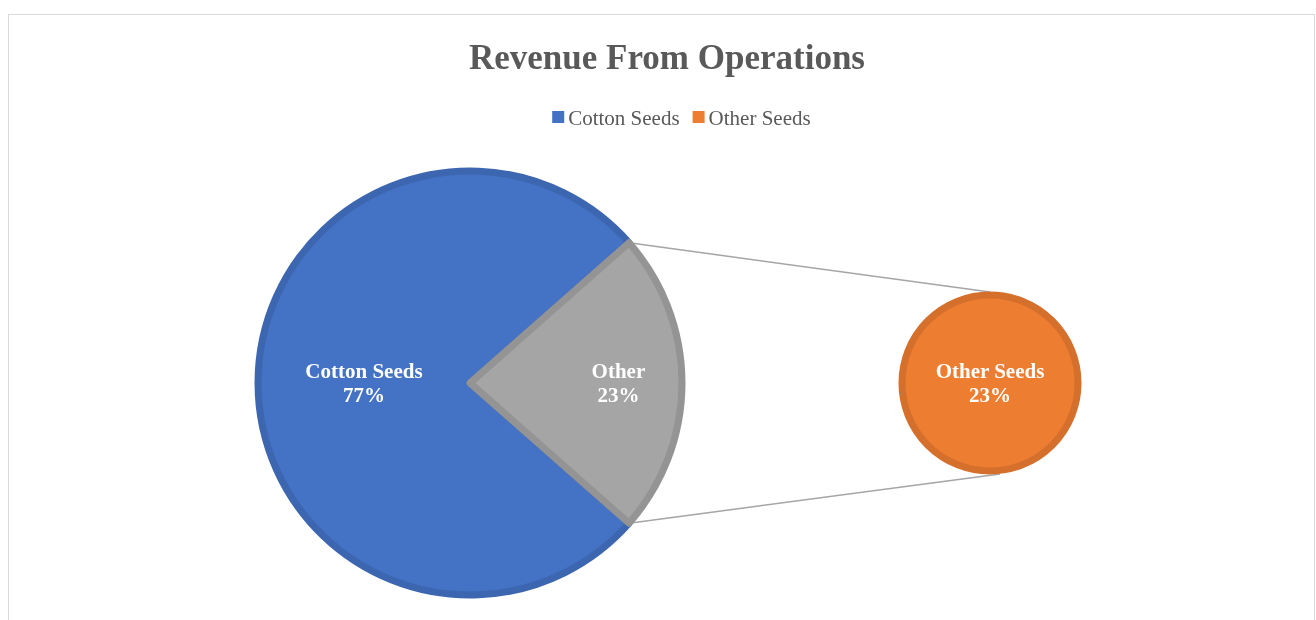 The image size is (1316, 620). What do you see at coordinates (667, 57) in the screenshot?
I see `chart-title: Revenue From Operations` at bounding box center [667, 57].